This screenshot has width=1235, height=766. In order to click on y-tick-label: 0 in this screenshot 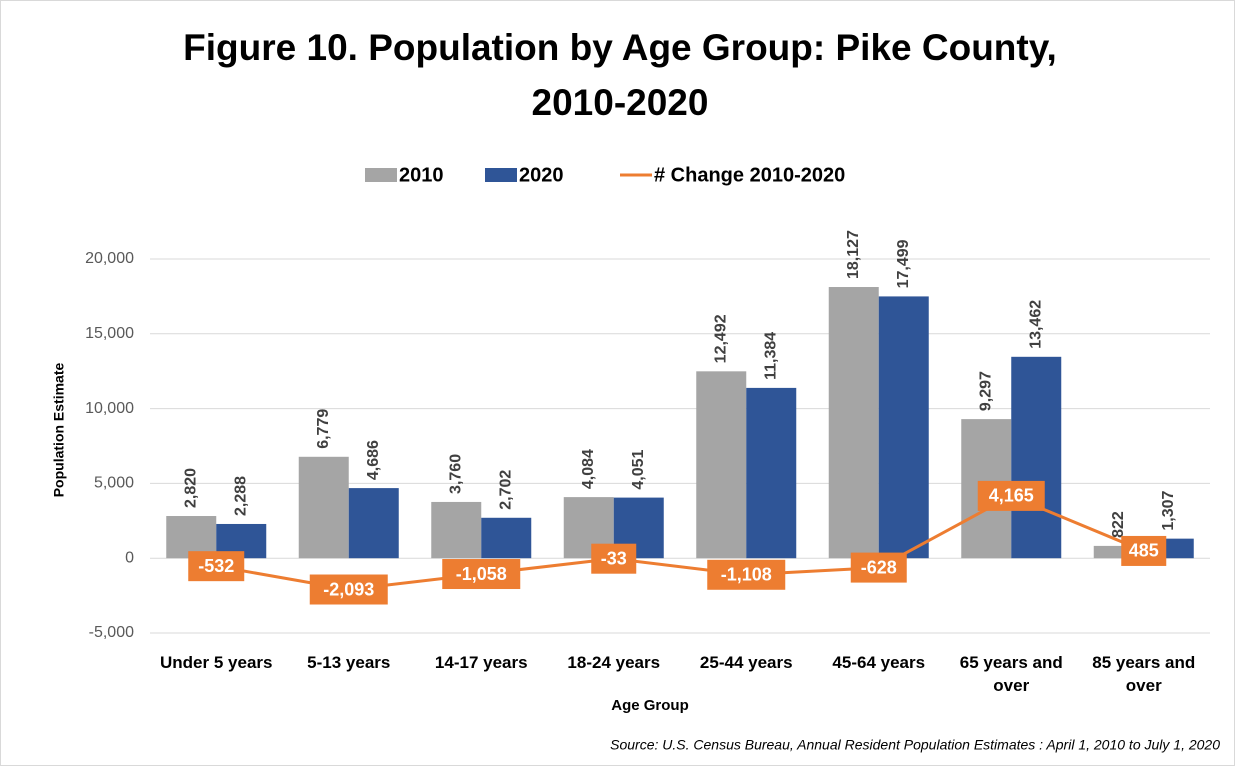, I will do `click(129, 557)`.